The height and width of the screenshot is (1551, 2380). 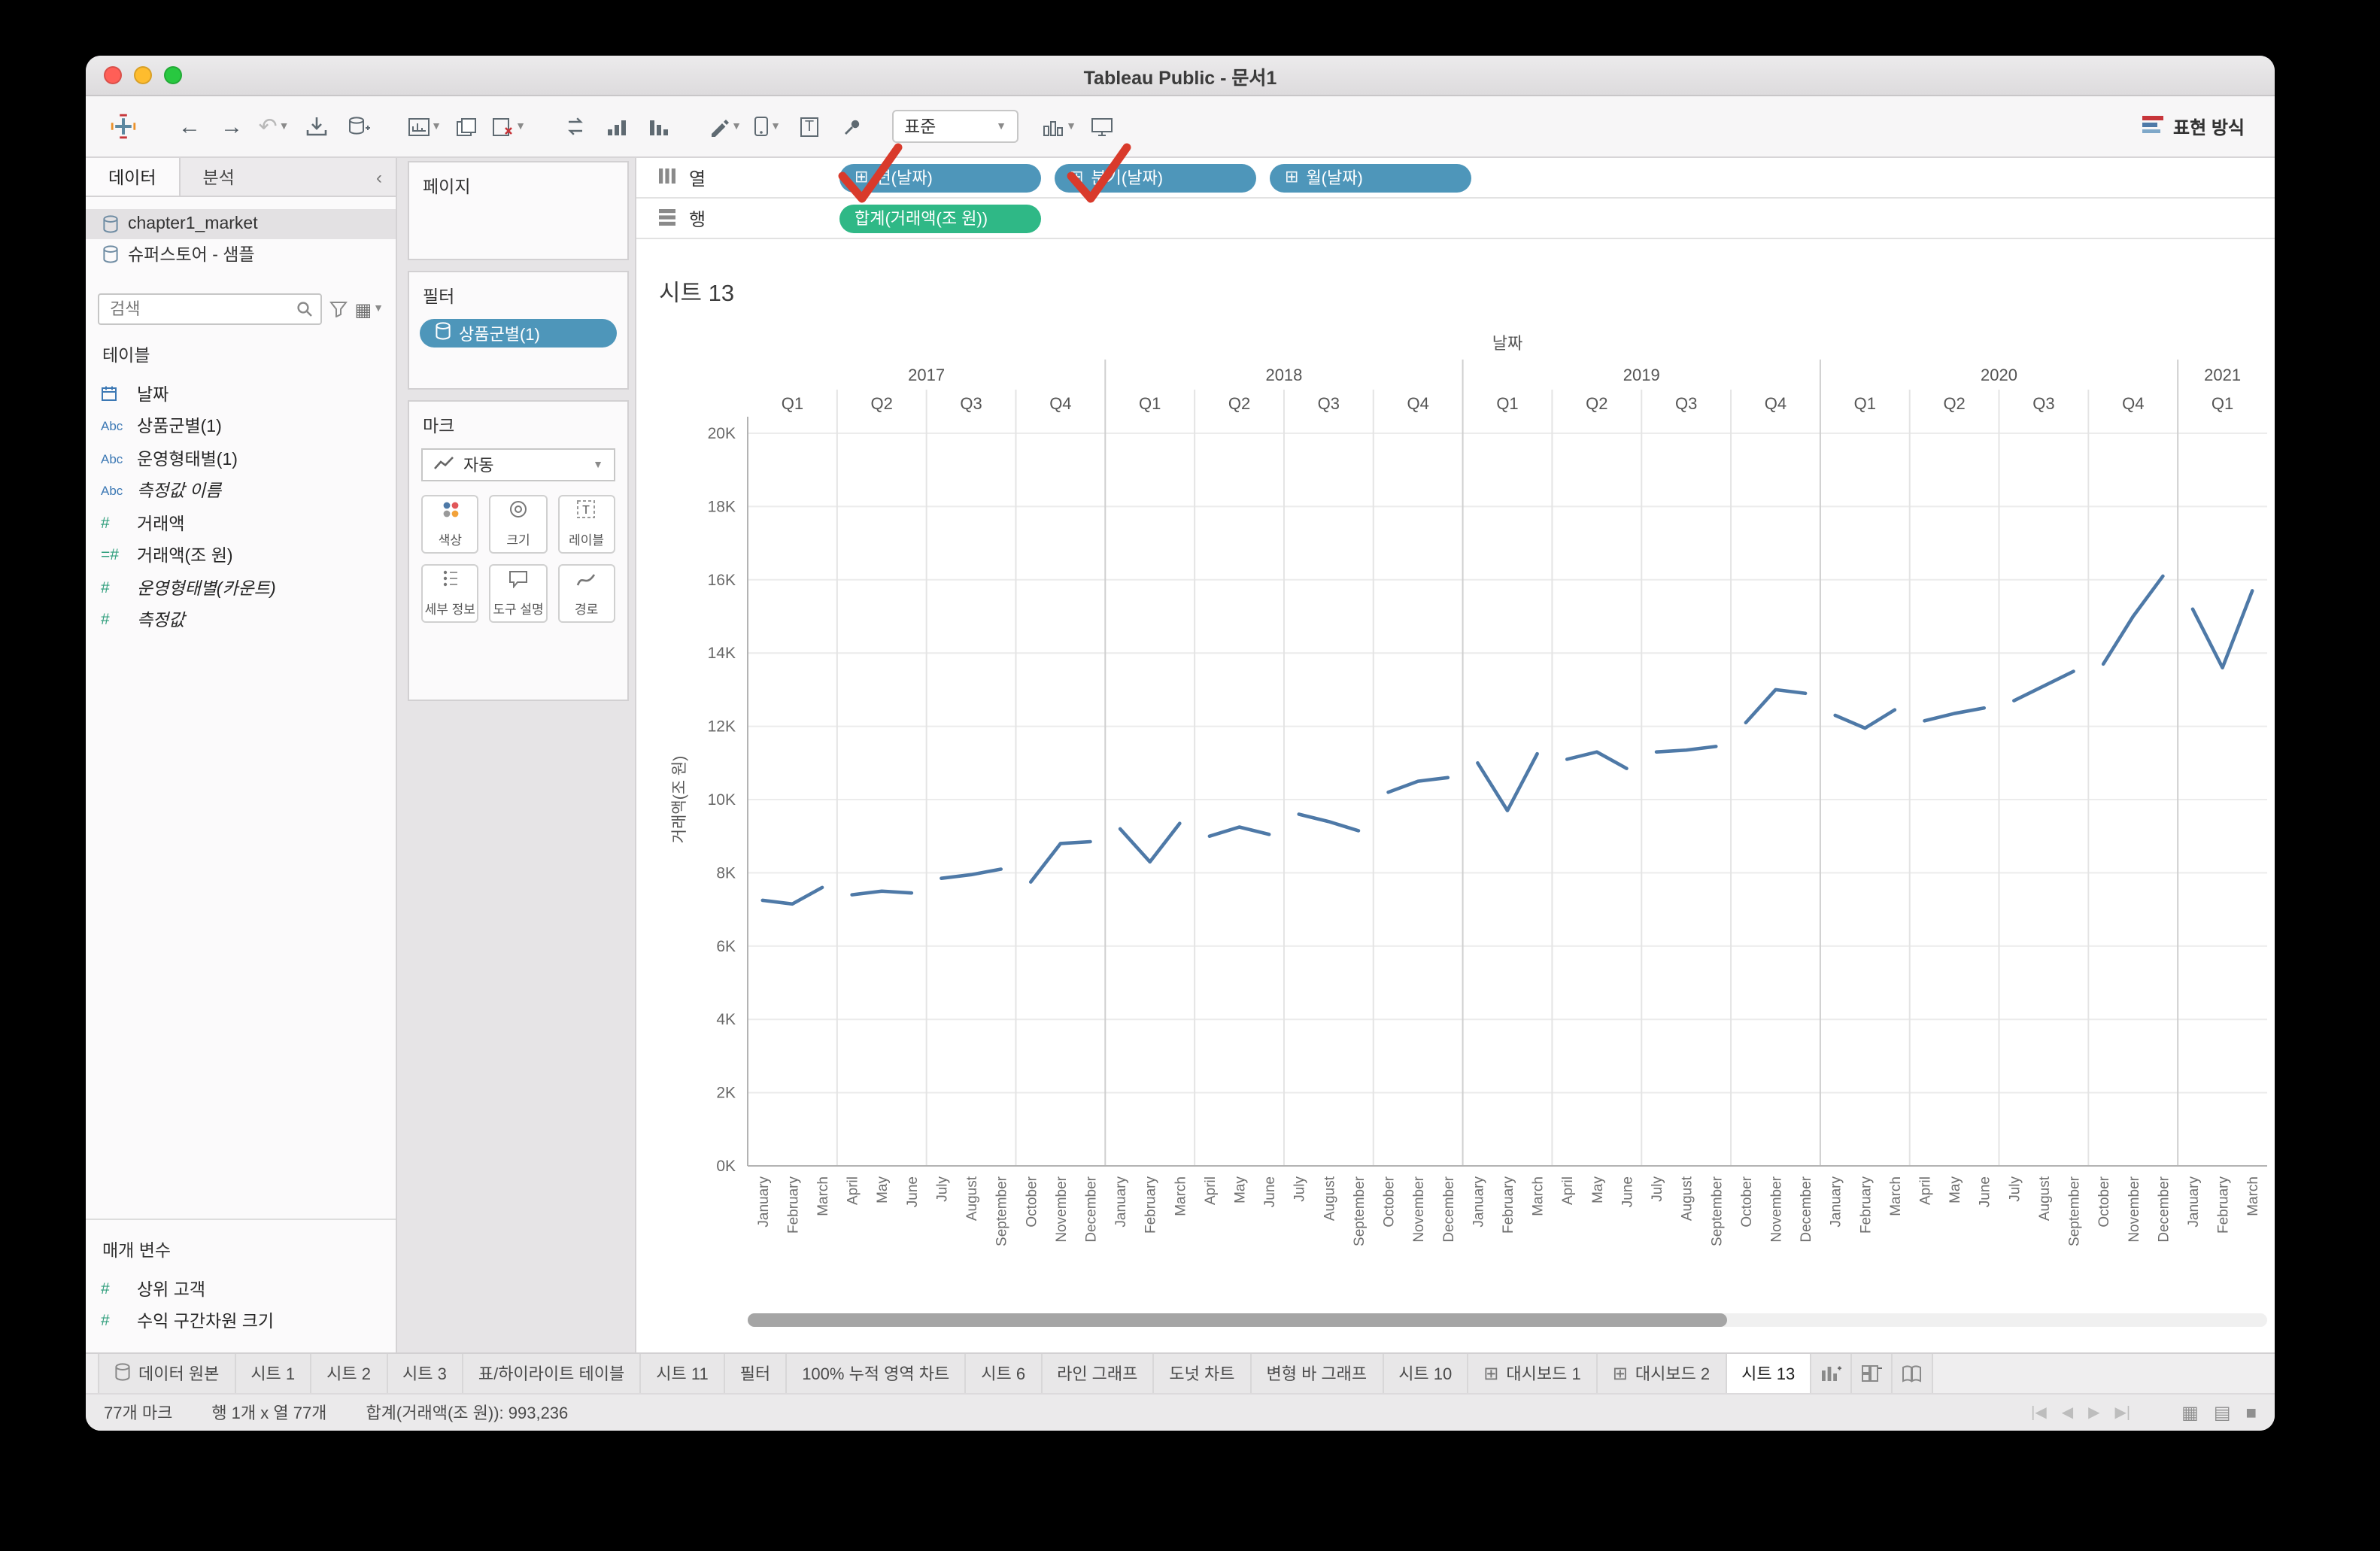 I want to click on new-dashboard-tab-button, so click(x=1872, y=1374).